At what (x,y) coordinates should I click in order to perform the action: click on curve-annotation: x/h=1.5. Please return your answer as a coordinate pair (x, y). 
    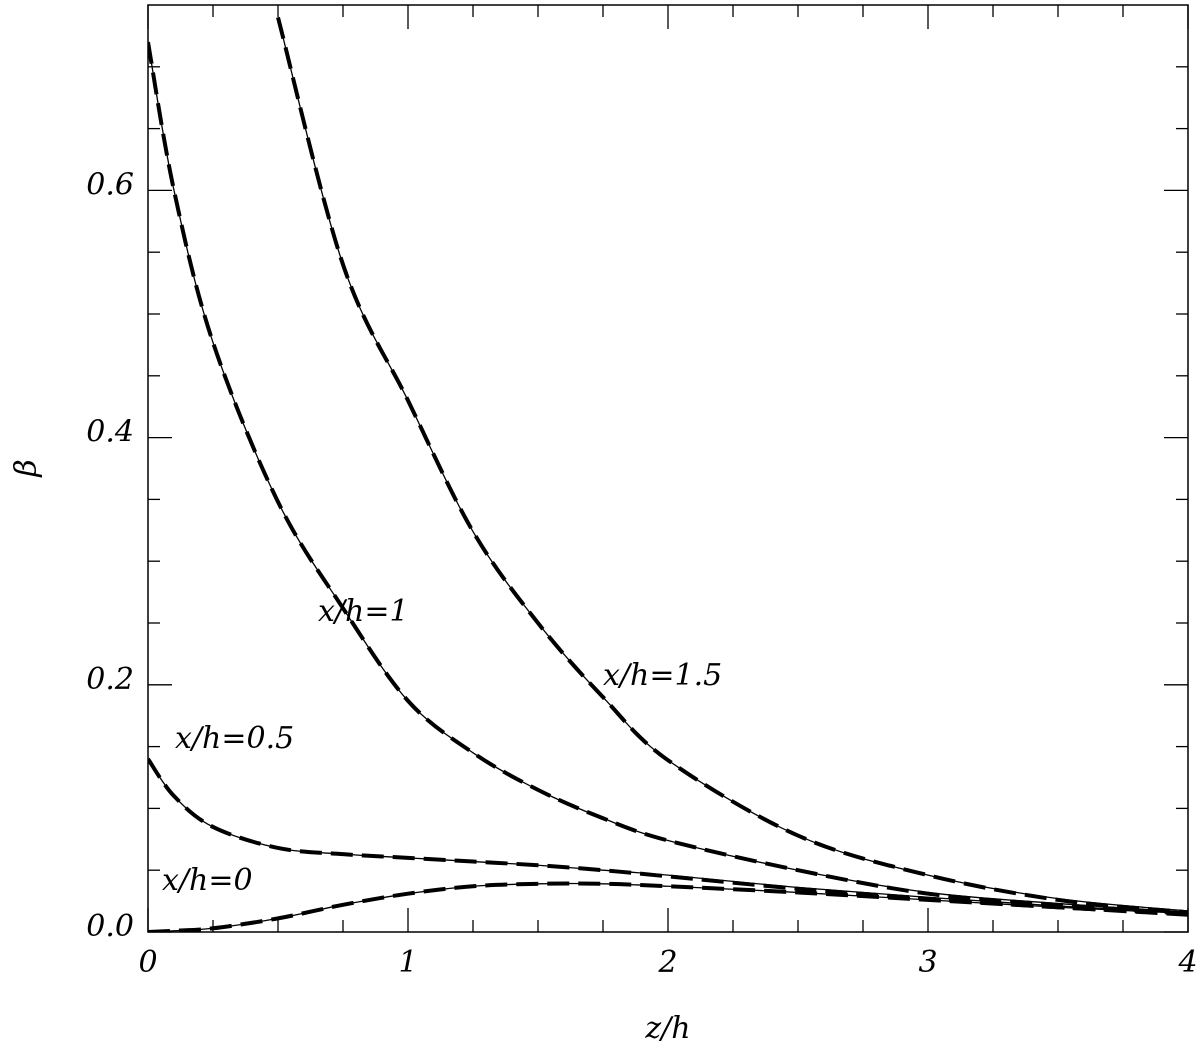
    Looking at the image, I should click on (662, 675).